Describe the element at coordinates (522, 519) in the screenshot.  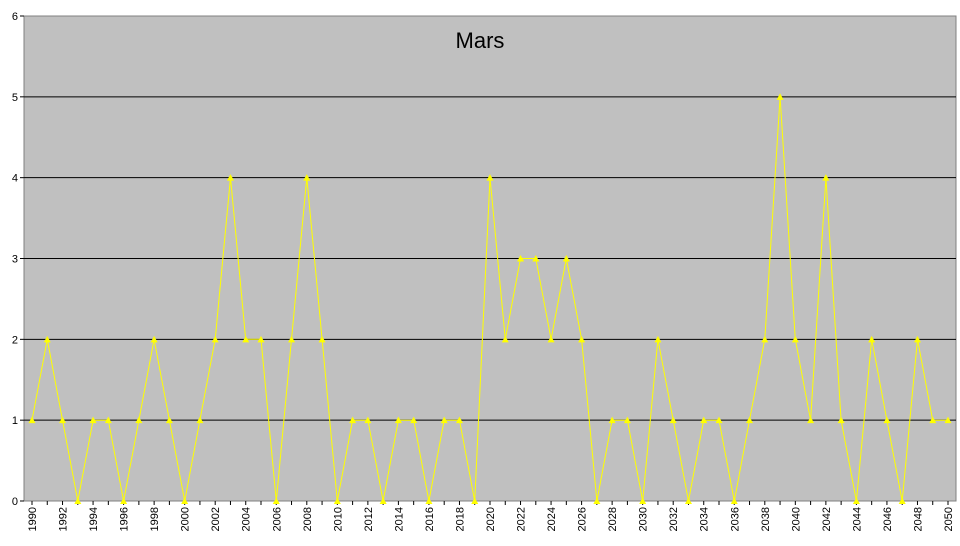
I see `x-tick-label: 2022` at that location.